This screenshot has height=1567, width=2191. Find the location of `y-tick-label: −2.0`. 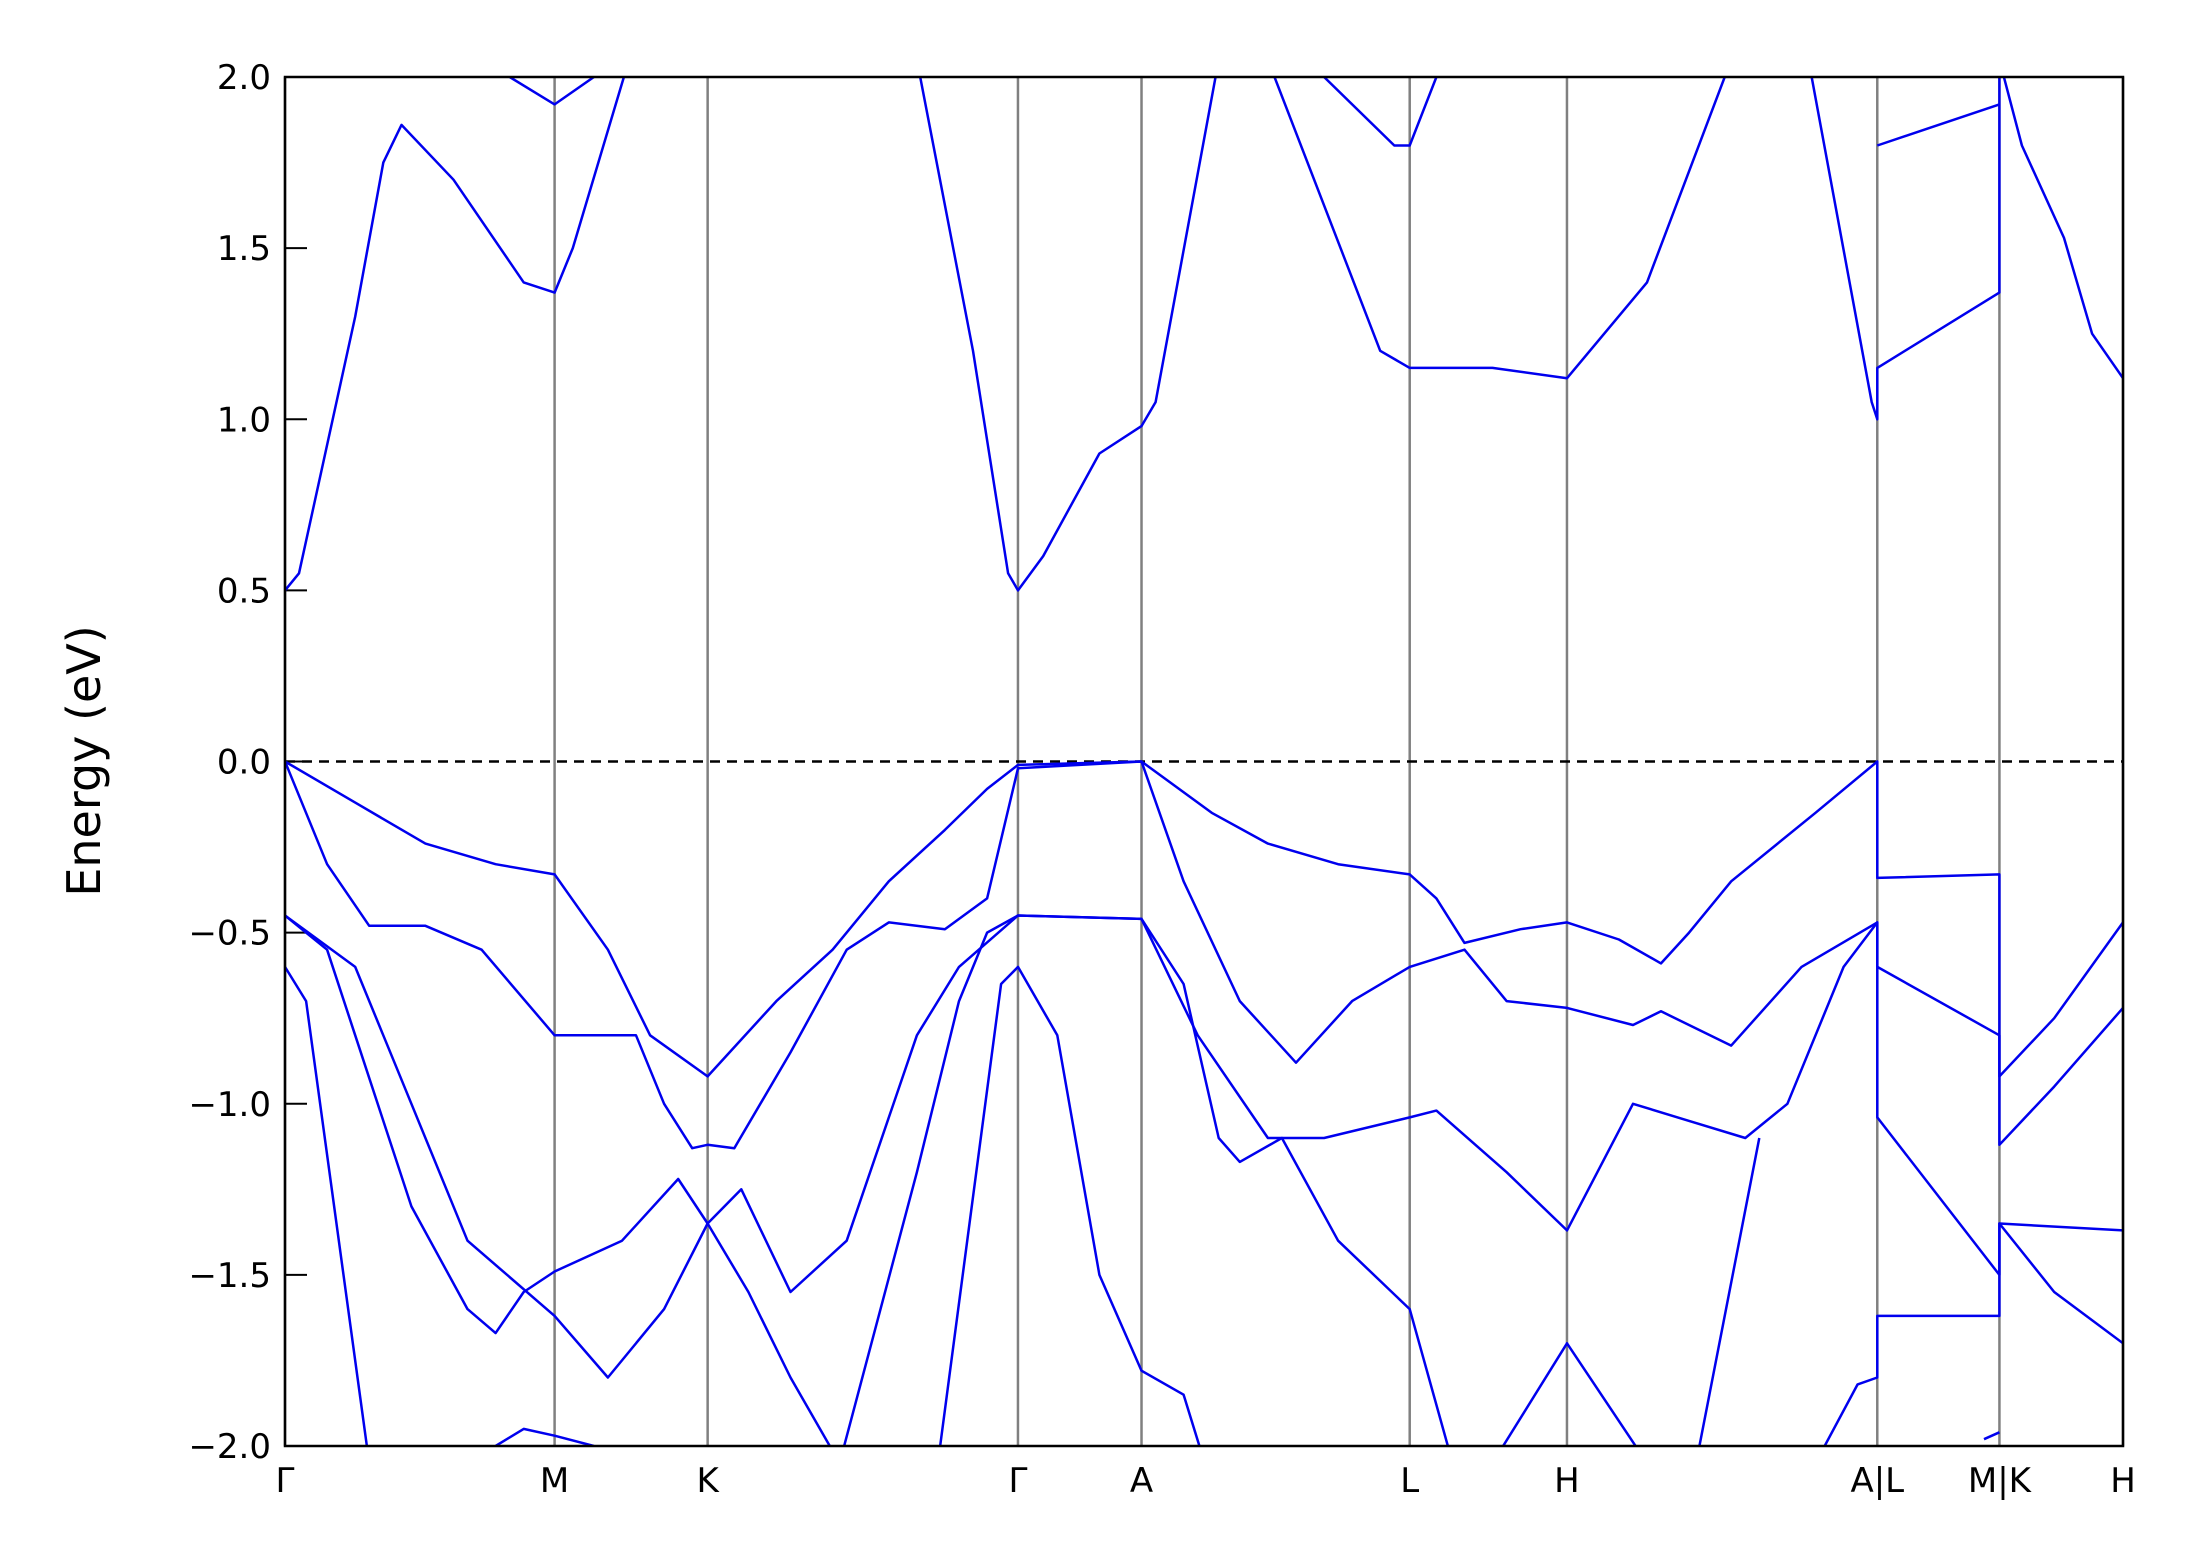

y-tick-label: −2.0 is located at coordinates (229, 1447).